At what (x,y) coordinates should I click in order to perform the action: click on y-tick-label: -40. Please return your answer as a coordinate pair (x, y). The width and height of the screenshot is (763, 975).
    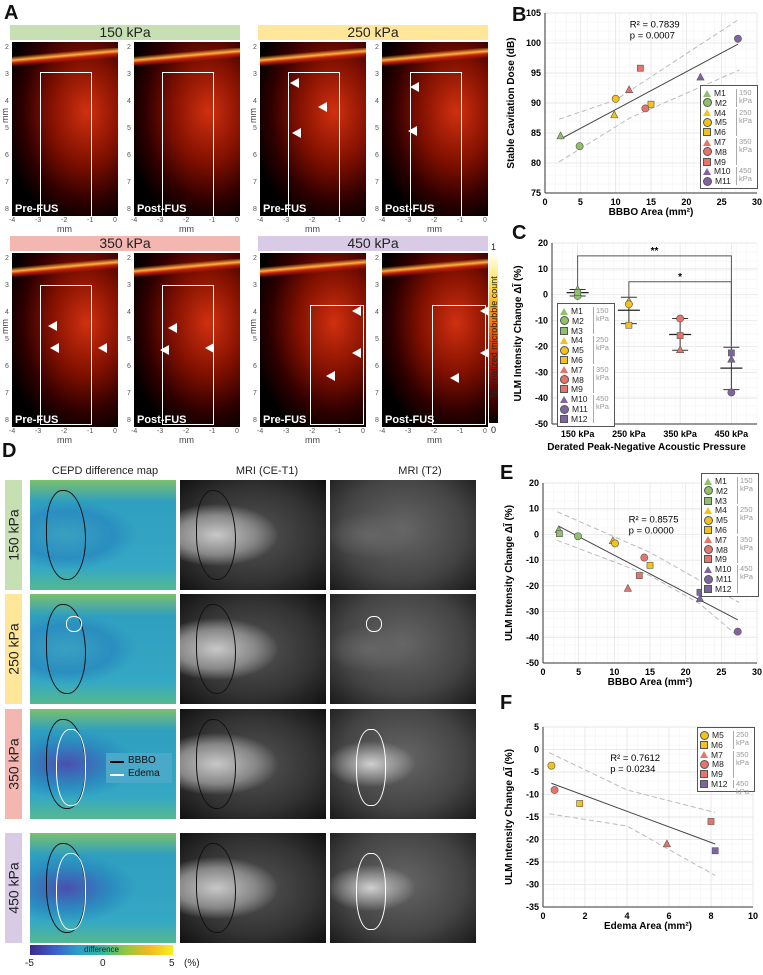
    Looking at the image, I should click on (541, 398).